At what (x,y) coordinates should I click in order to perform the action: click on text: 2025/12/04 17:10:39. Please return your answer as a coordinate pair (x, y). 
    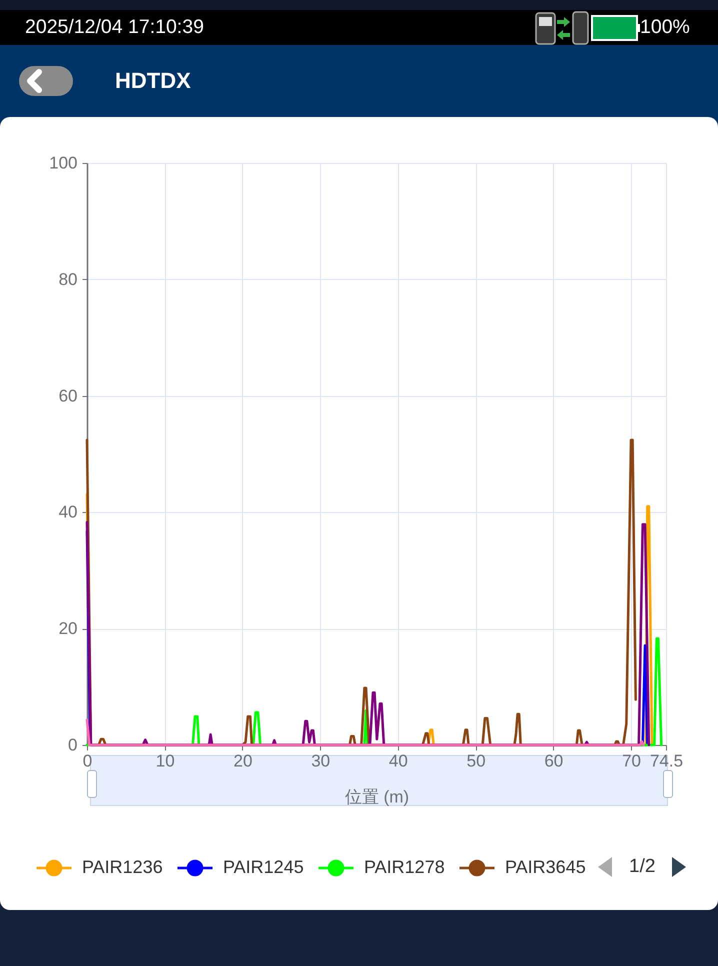
    Looking at the image, I should click on (114, 27).